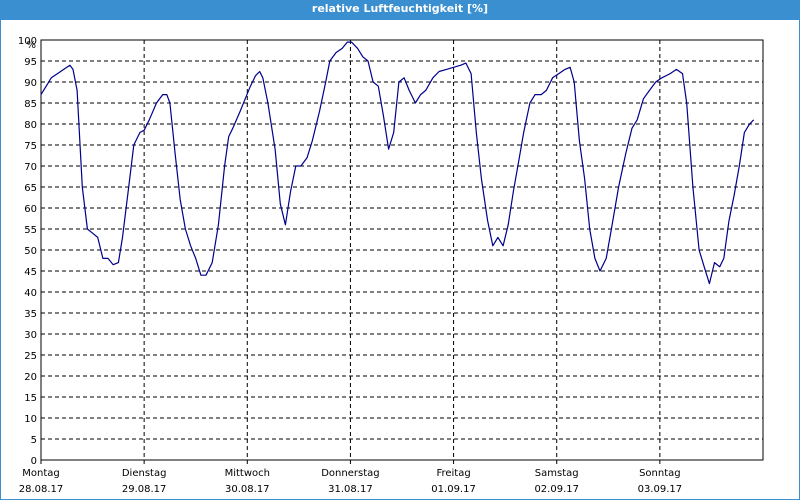 The width and height of the screenshot is (800, 500). I want to click on y-axis-label: %, so click(31, 45).